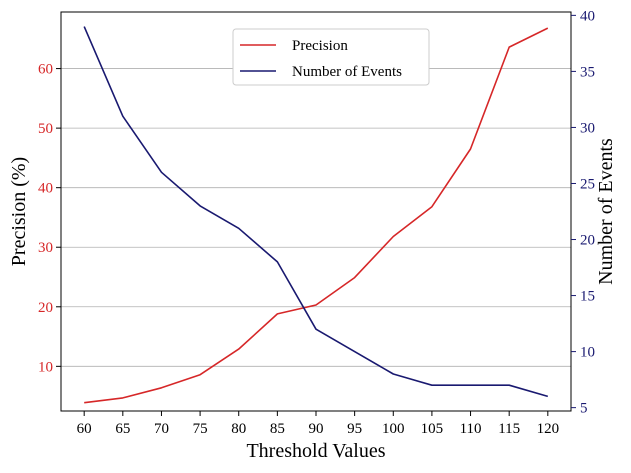  What do you see at coordinates (45, 367) in the screenshot?
I see `left-y-tick-label: 10` at bounding box center [45, 367].